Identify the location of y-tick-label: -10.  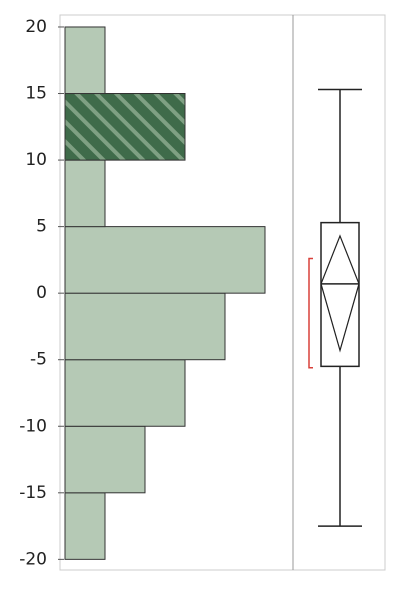
(33, 426).